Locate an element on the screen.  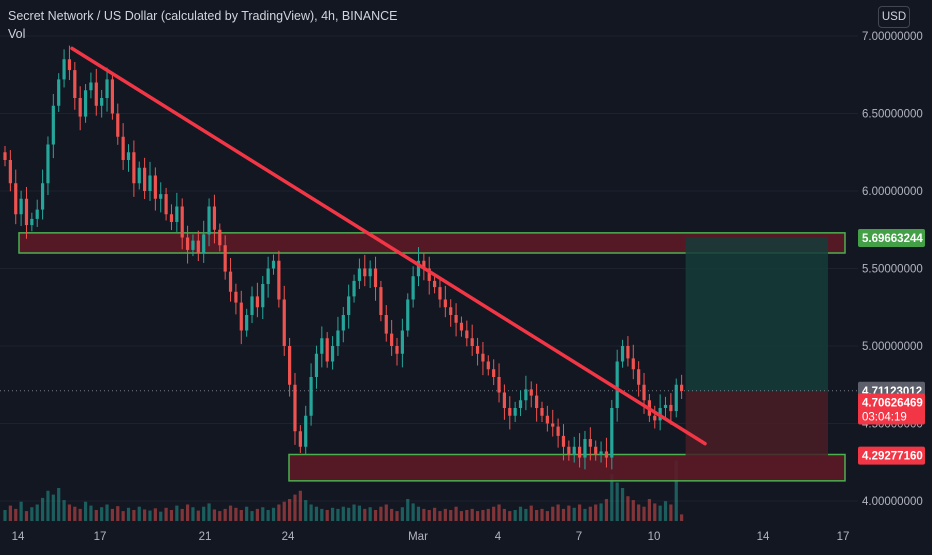
y-tick-label: 5.50000000 is located at coordinates (892, 270).